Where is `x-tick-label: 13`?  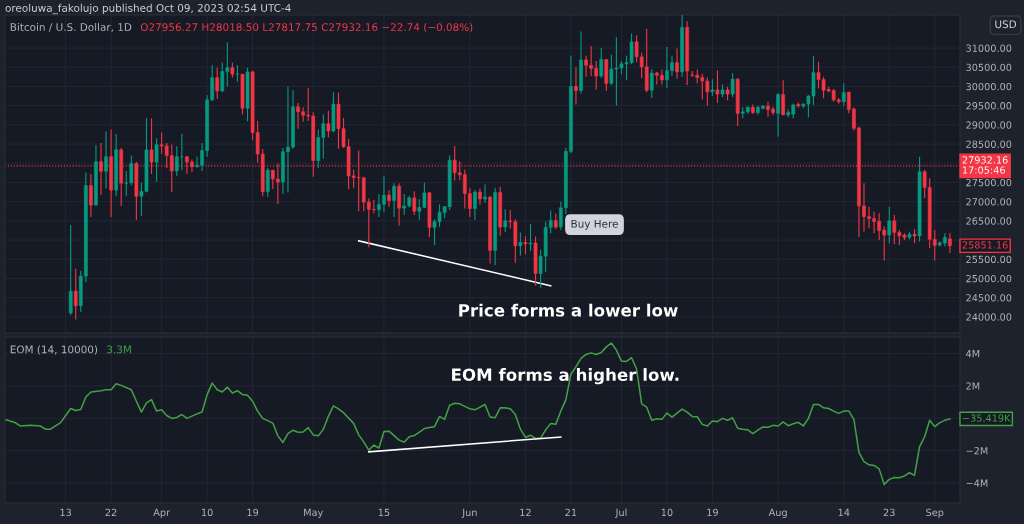 x-tick-label: 13 is located at coordinates (66, 512).